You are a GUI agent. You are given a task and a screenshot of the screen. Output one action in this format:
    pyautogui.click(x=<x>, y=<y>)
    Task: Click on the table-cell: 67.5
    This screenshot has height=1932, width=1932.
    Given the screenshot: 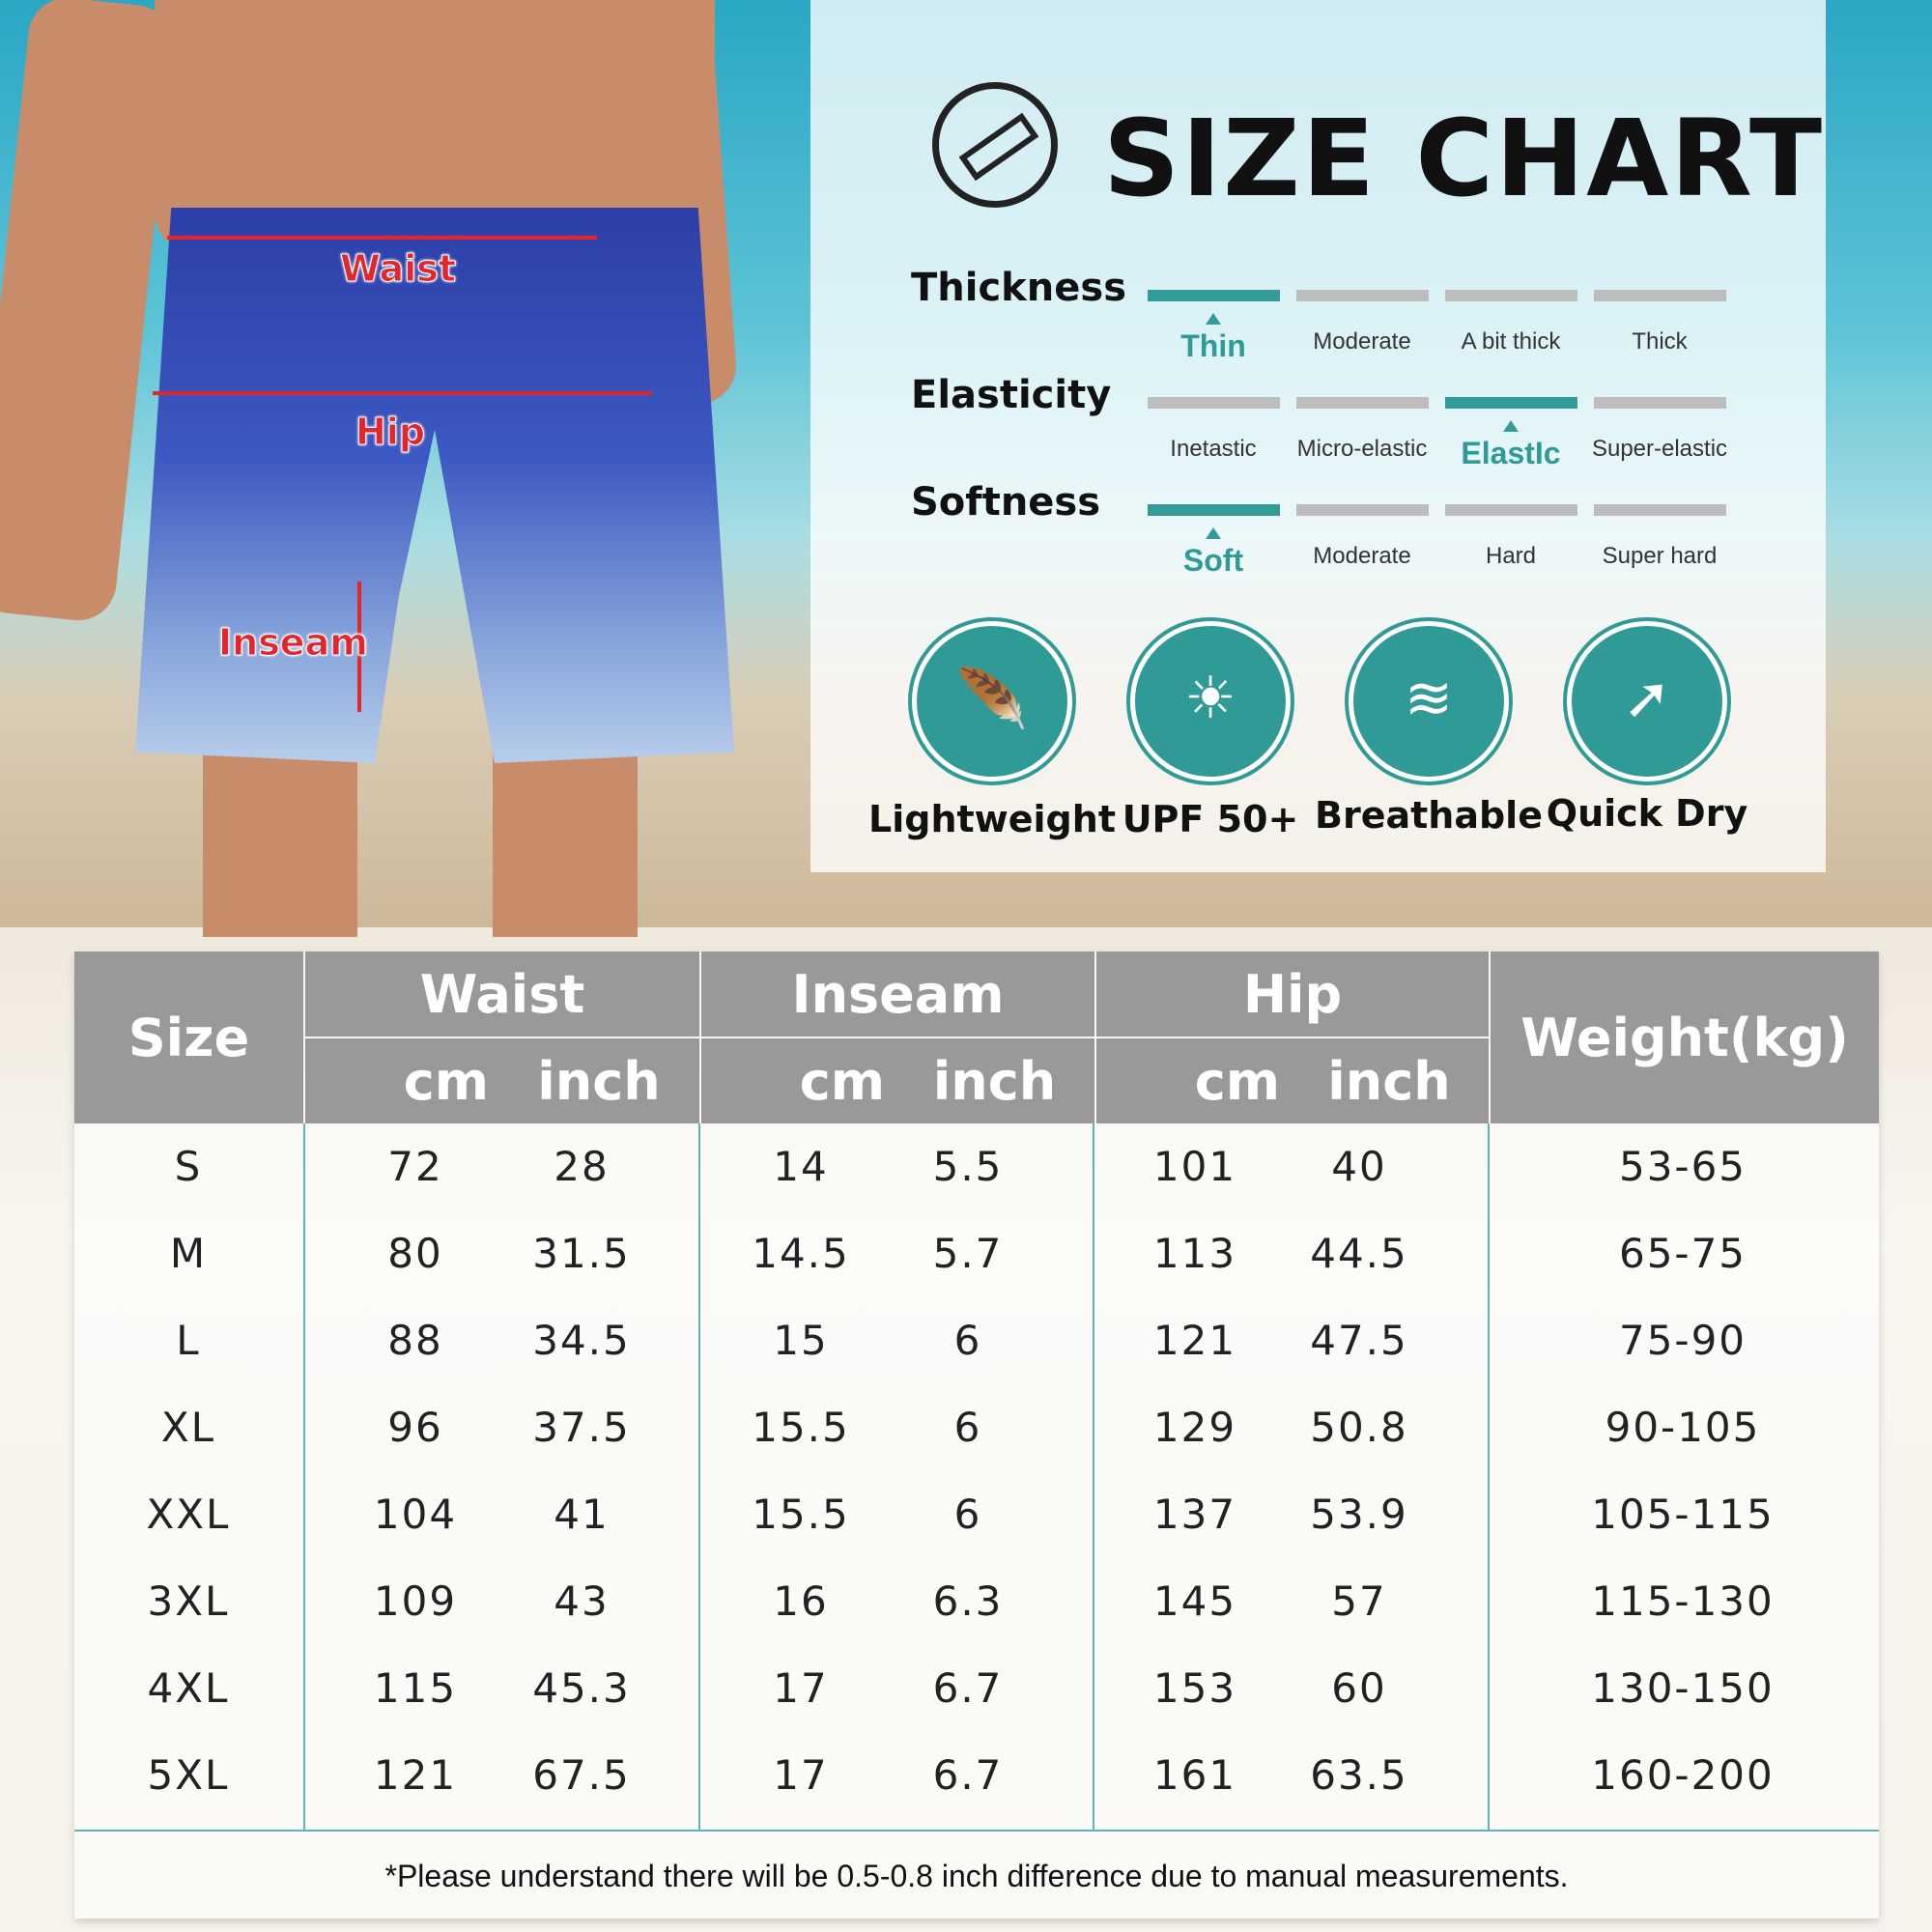 What is the action you would take?
    pyautogui.click(x=581, y=1775)
    